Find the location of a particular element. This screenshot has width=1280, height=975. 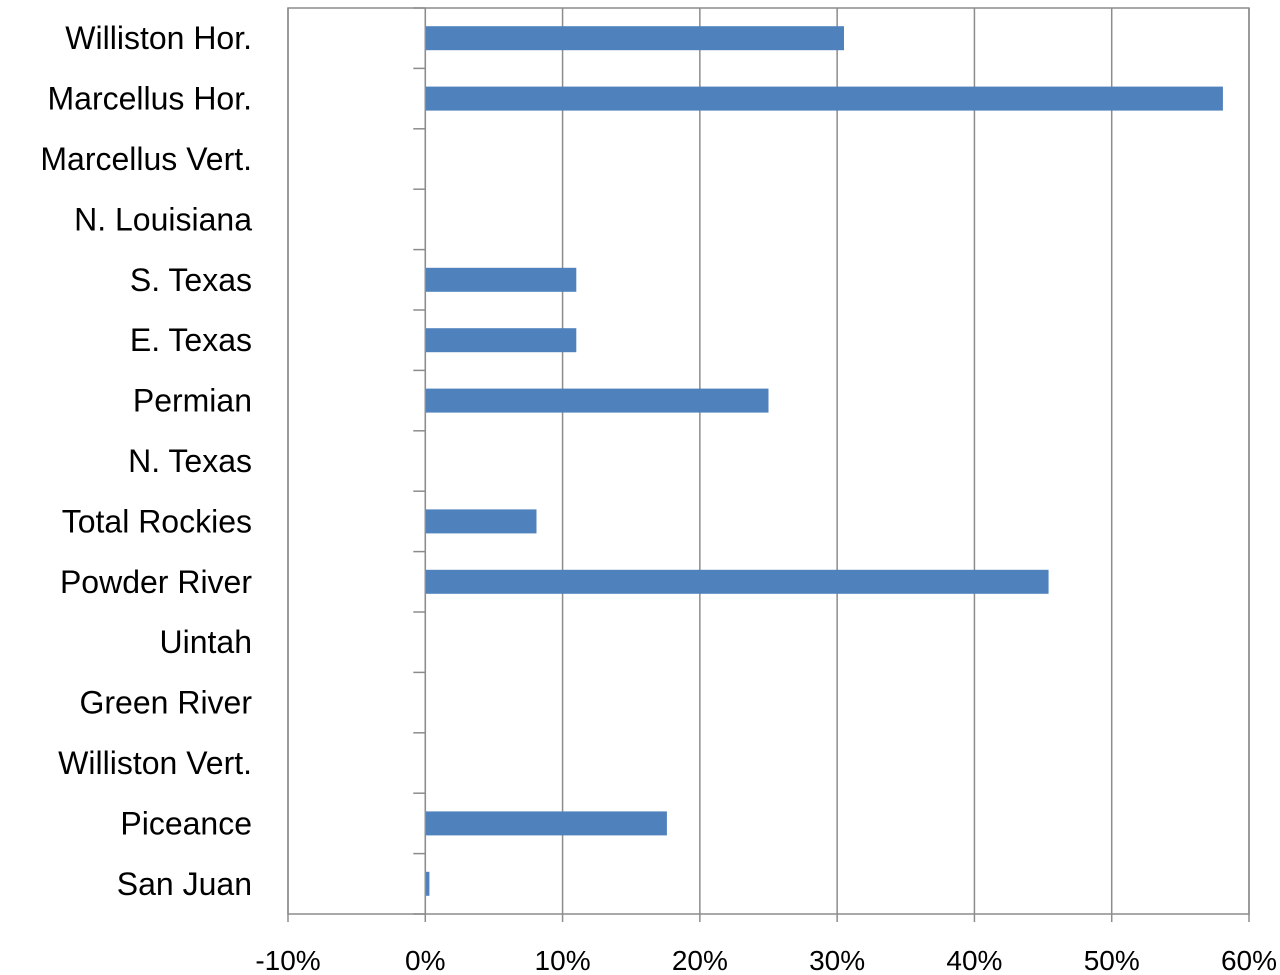

x-tick-label: 0% is located at coordinates (425, 960).